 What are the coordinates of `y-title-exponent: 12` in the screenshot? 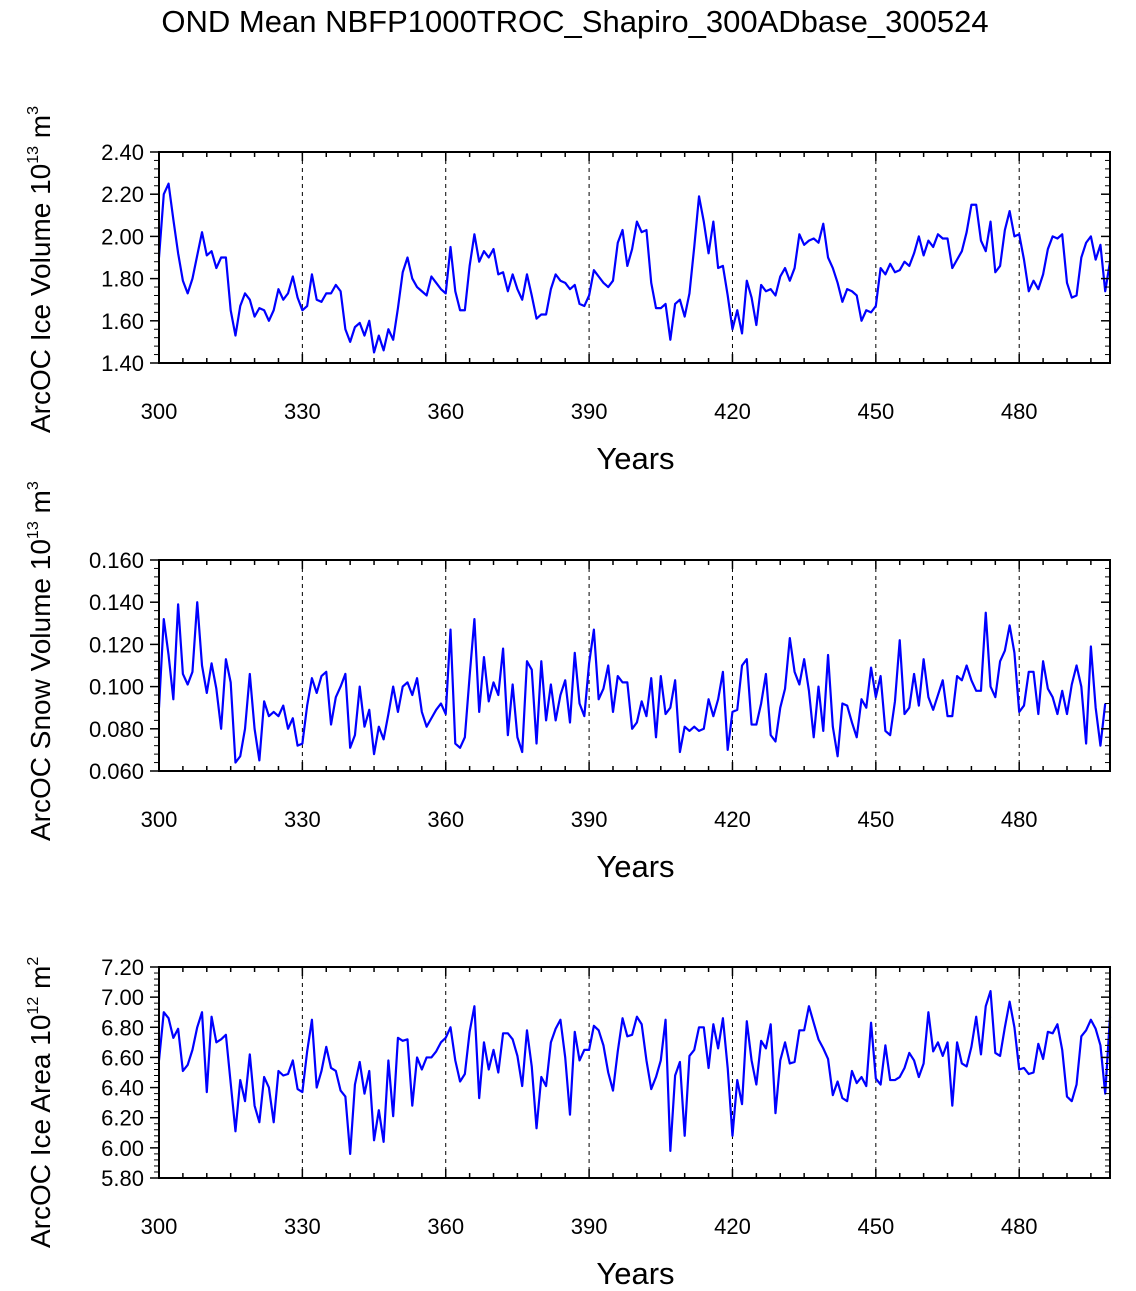 It's located at (33, 1006).